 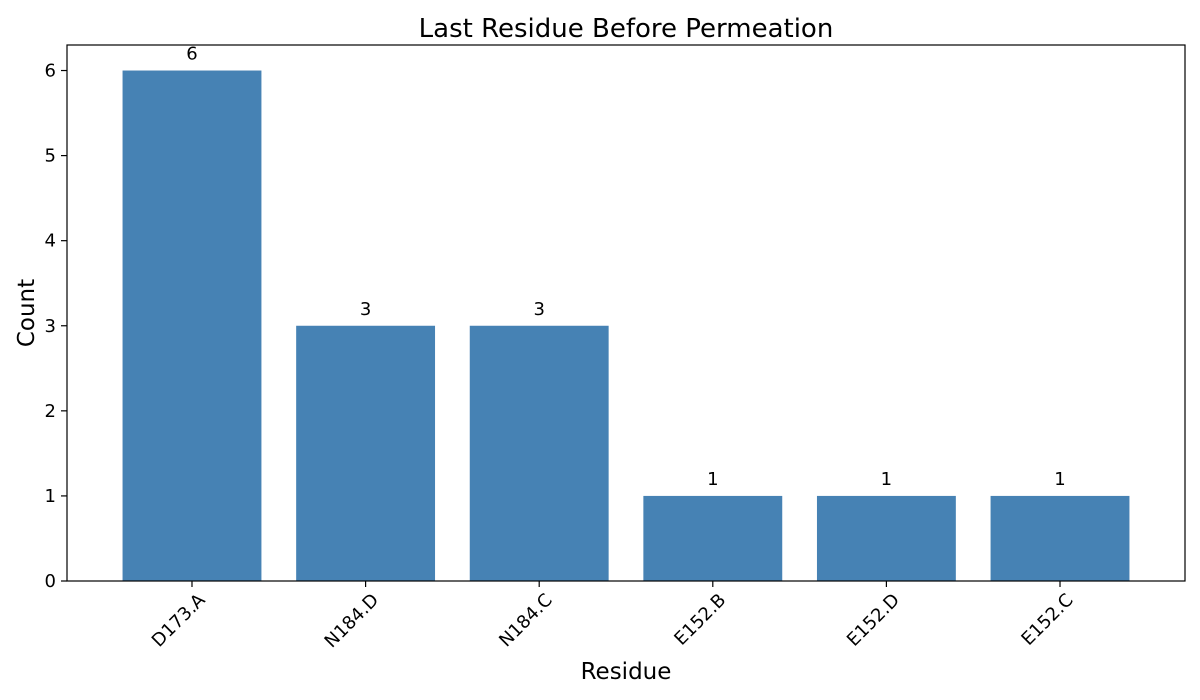 What do you see at coordinates (613, 616) in the screenshot?
I see `x-axis-ticks: D173.A N184.D N184.C E152.B E152.D E152.C` at bounding box center [613, 616].